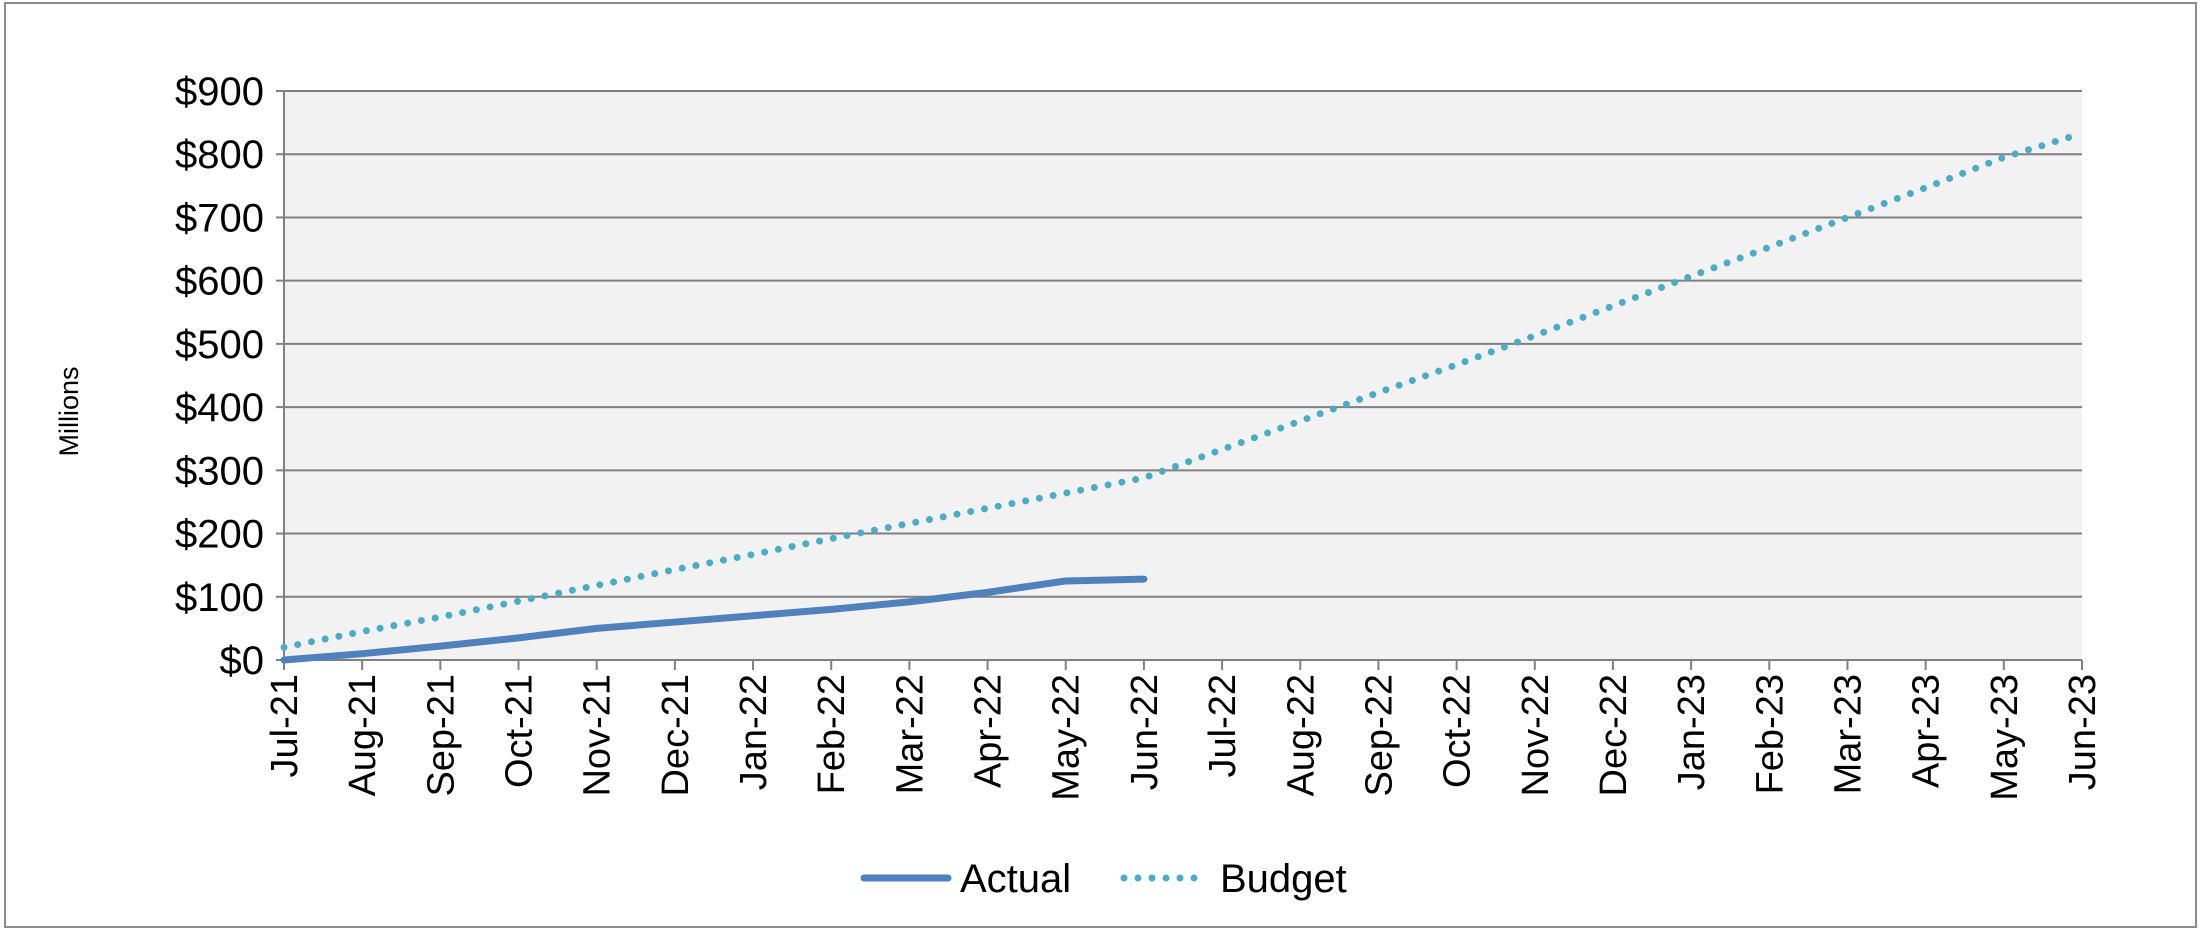  I want to click on x-tick-label: Apr-22, so click(989, 731).